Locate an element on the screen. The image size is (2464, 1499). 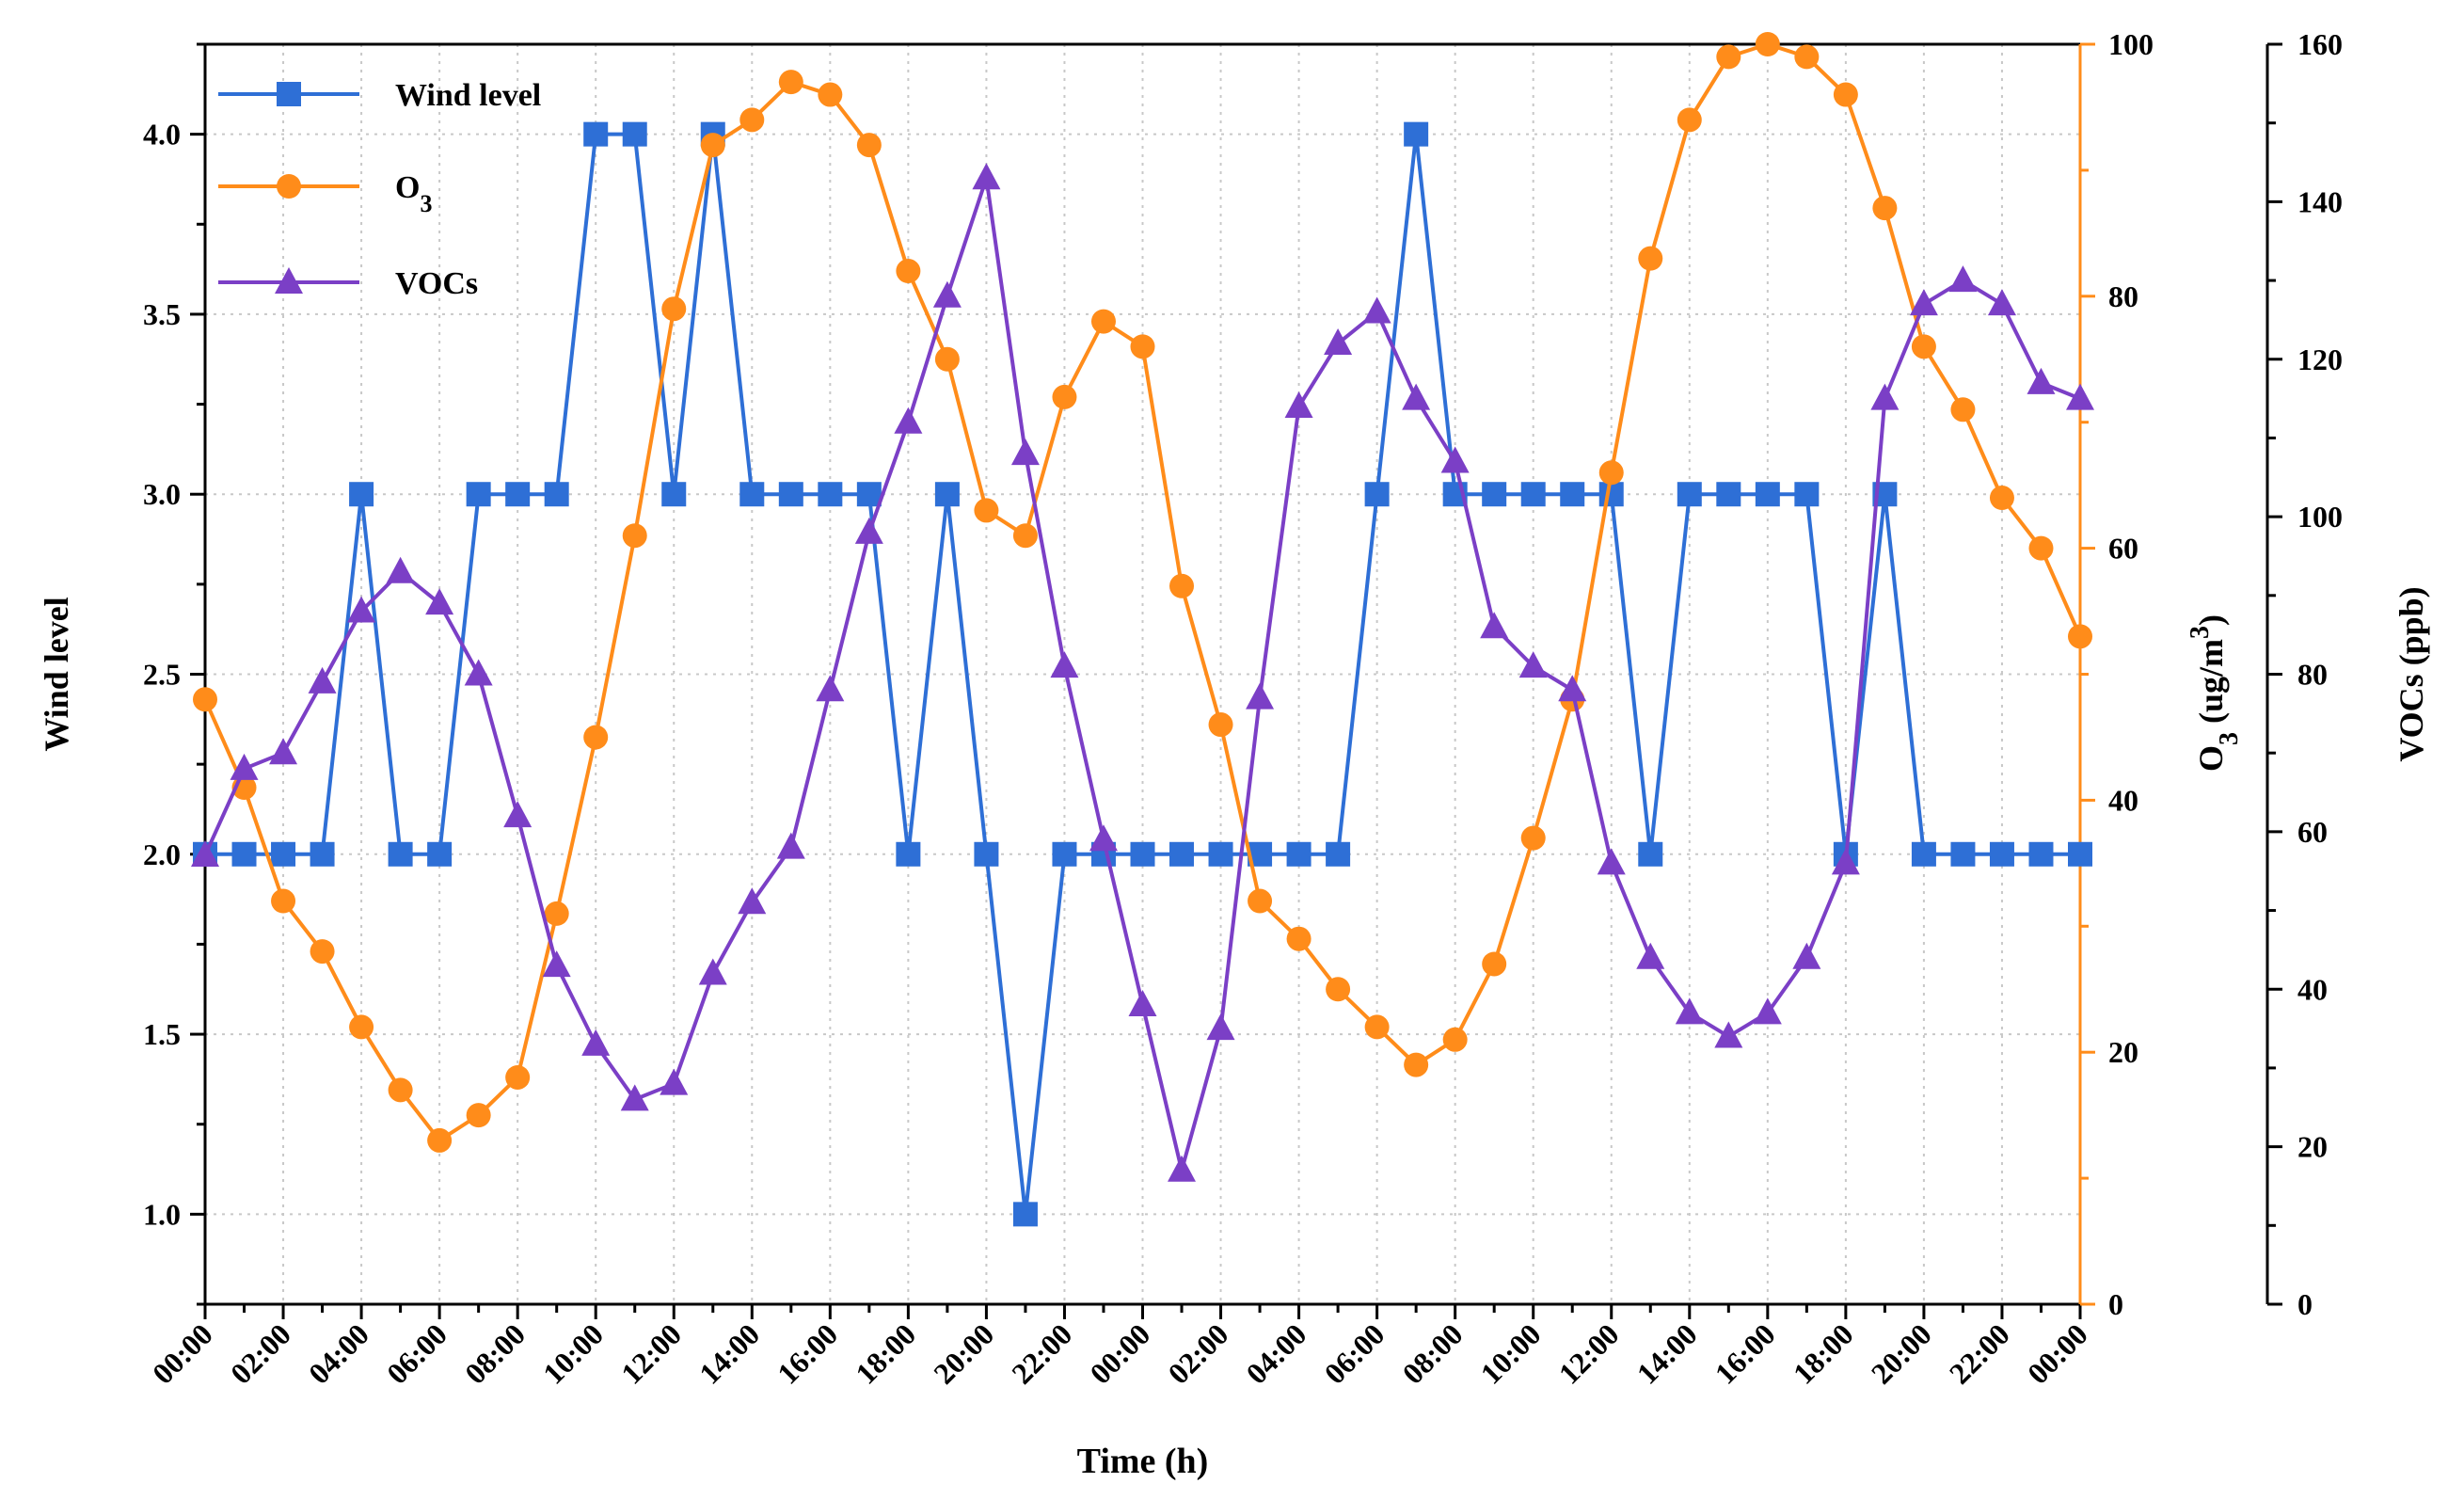
x-tick-label: 18:00 is located at coordinates (1823, 1353).